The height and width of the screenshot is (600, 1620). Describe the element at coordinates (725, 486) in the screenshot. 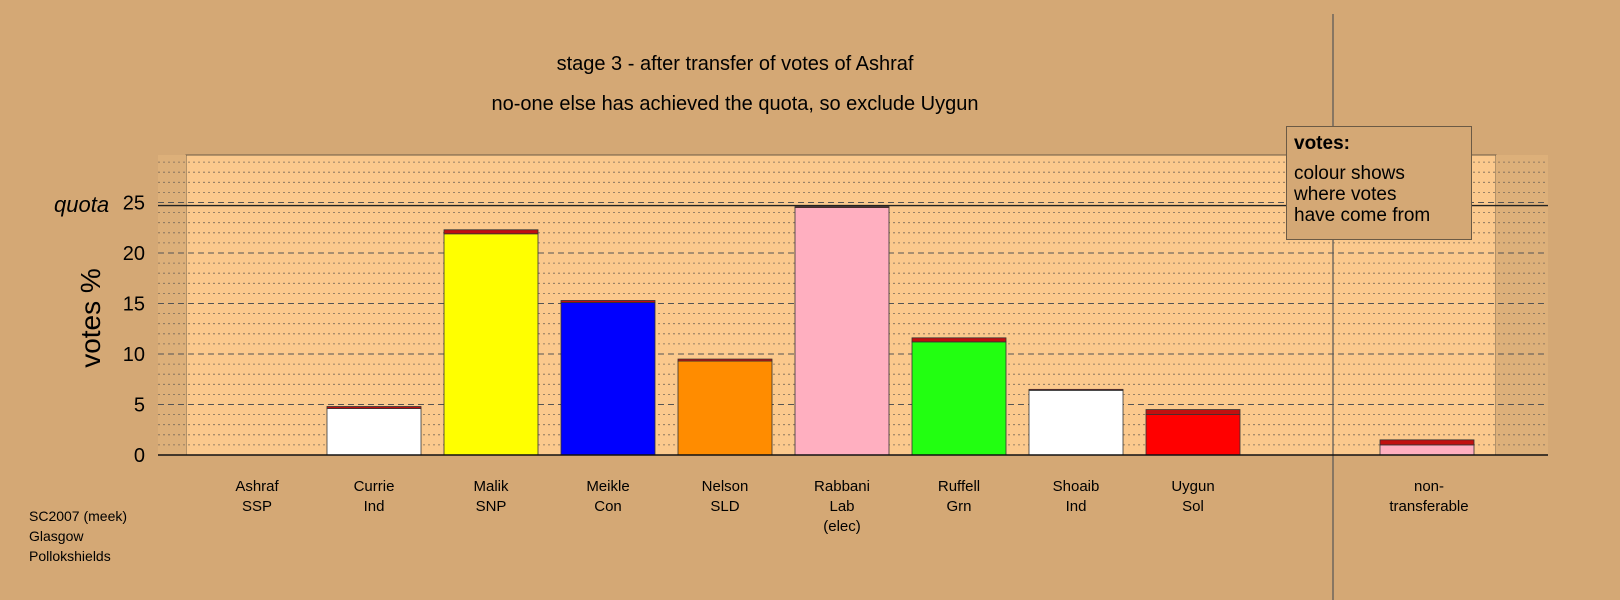

I see `candidate-label: Nelson` at that location.